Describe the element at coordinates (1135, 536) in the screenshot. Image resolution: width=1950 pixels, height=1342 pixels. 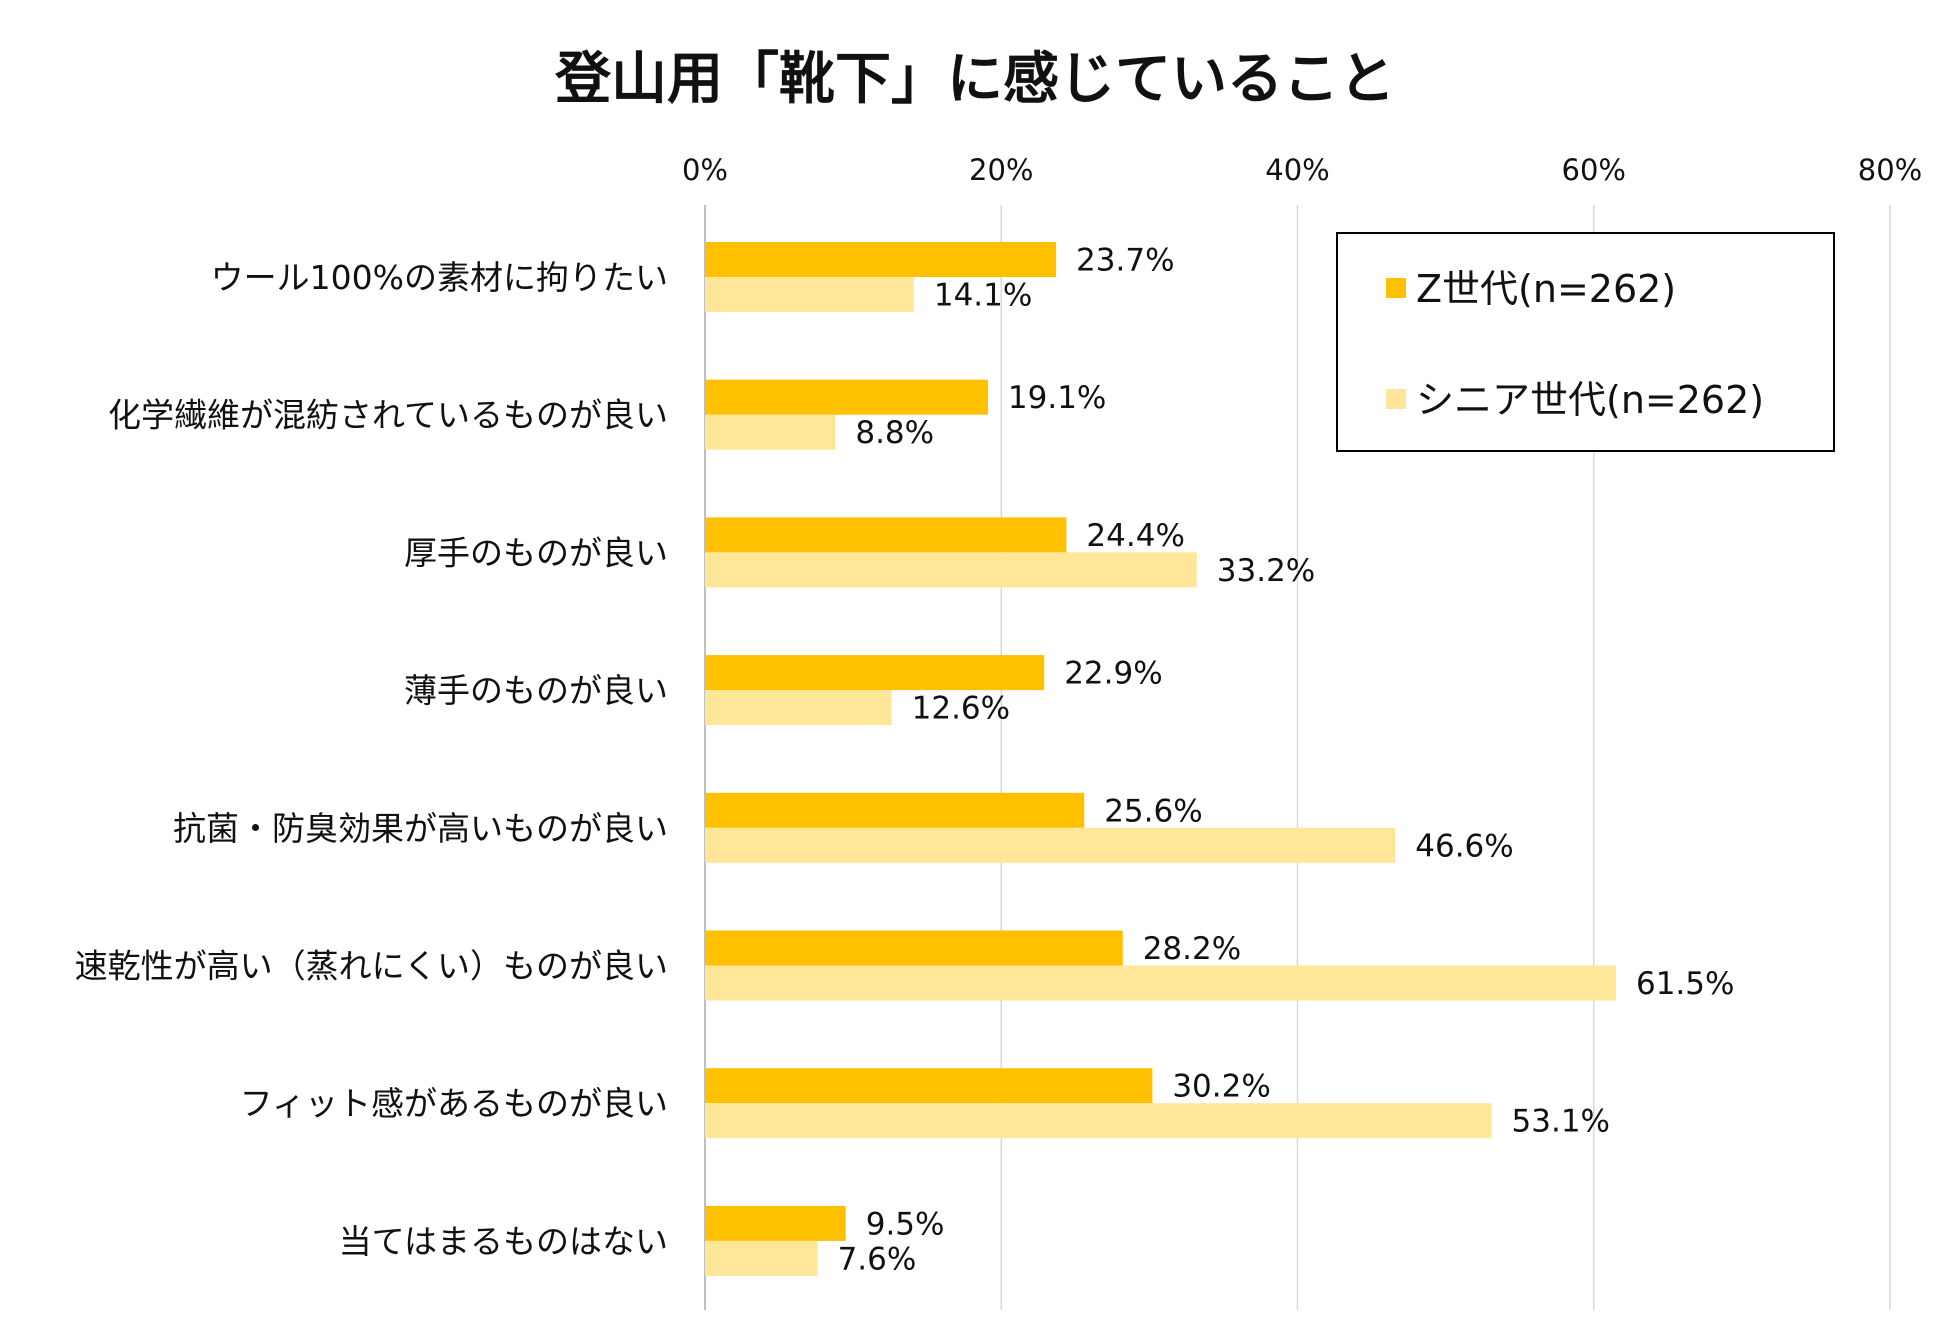
I see `data-label: 24.4%` at that location.